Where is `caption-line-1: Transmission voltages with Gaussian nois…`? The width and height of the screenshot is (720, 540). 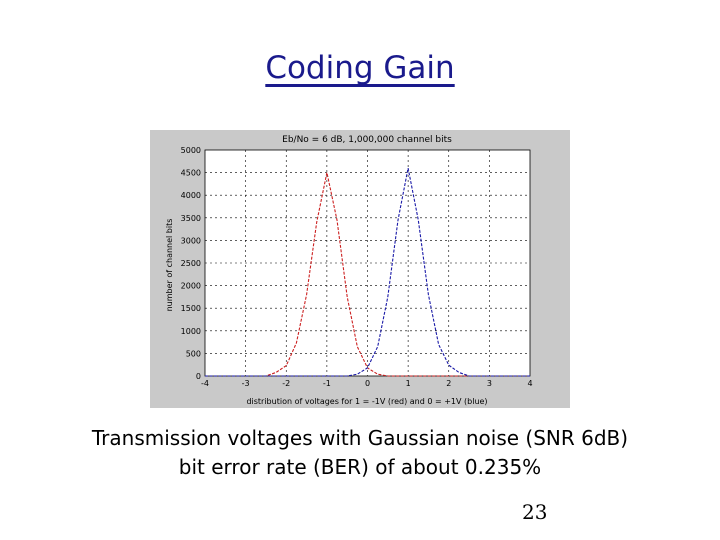 caption-line-1: Transmission voltages with Gaussian nois… is located at coordinates (360, 438).